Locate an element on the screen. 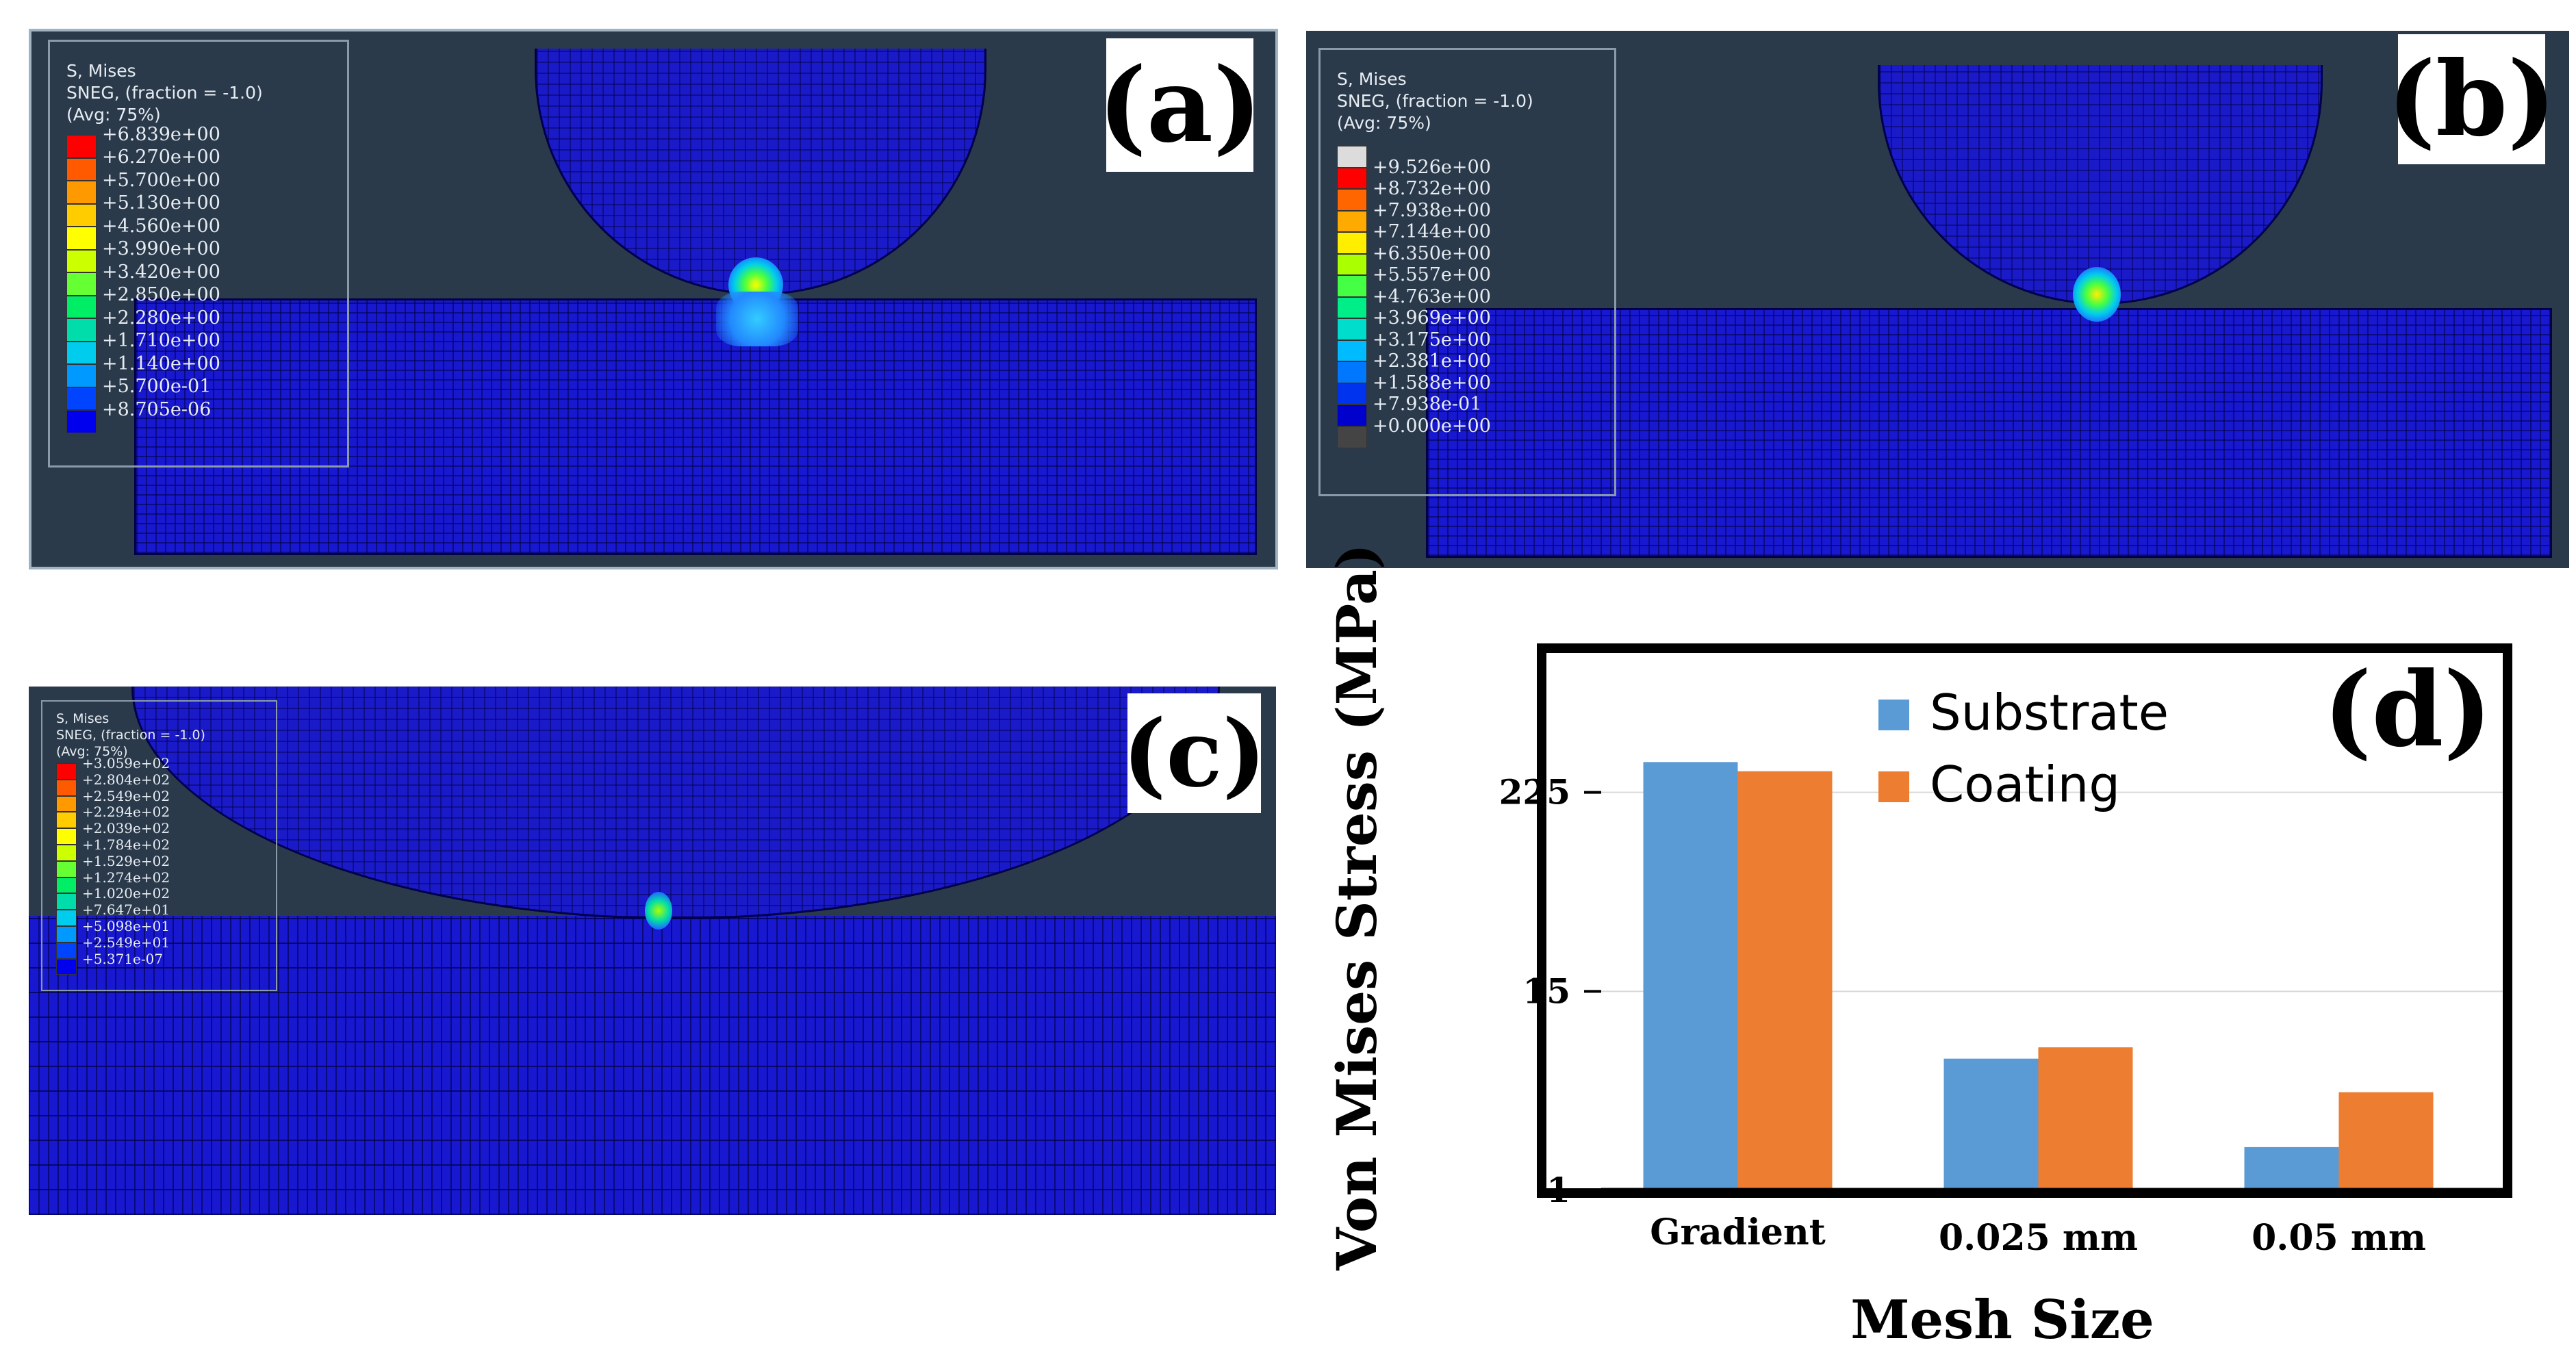 The image size is (2576, 1358). x-category-label: 0.025 mm is located at coordinates (2038, 1238).